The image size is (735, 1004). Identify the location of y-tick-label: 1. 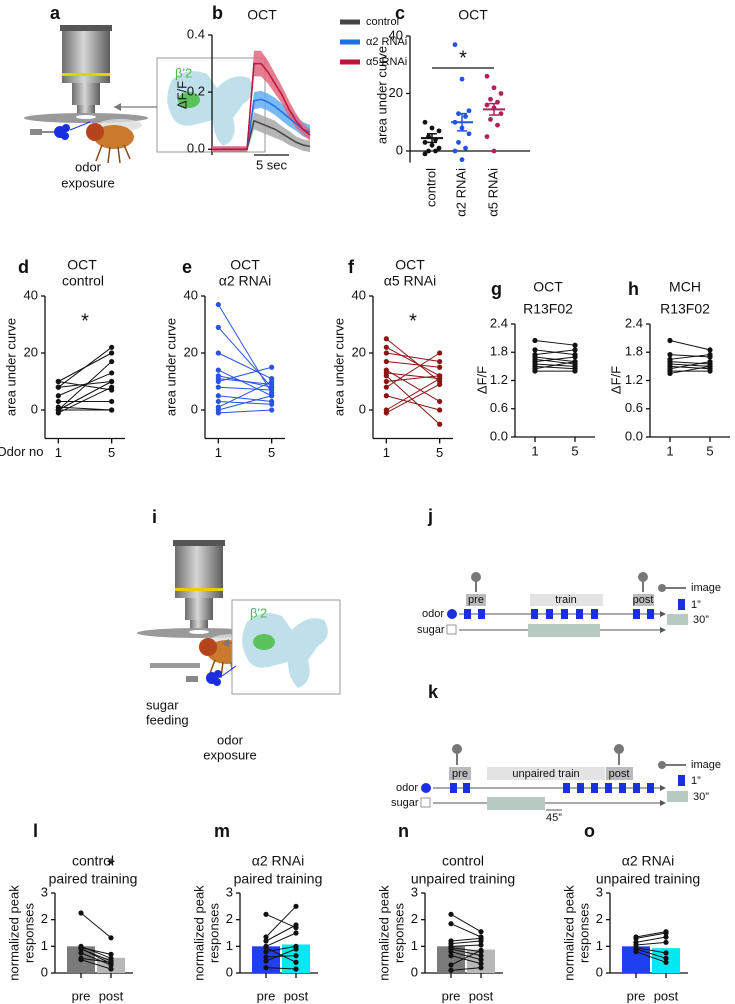
(44, 945).